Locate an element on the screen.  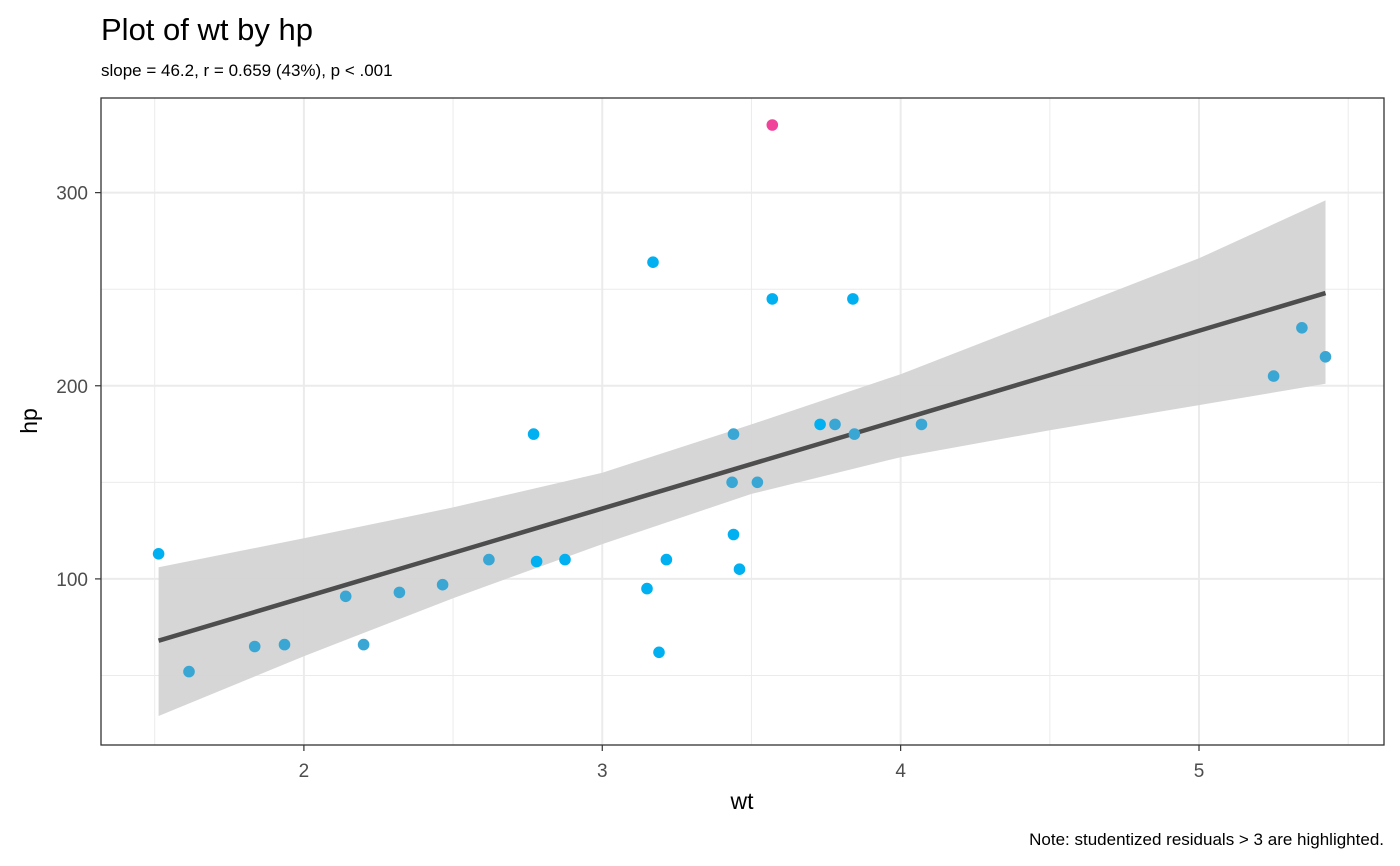
x-tick-label: 3 is located at coordinates (602, 771).